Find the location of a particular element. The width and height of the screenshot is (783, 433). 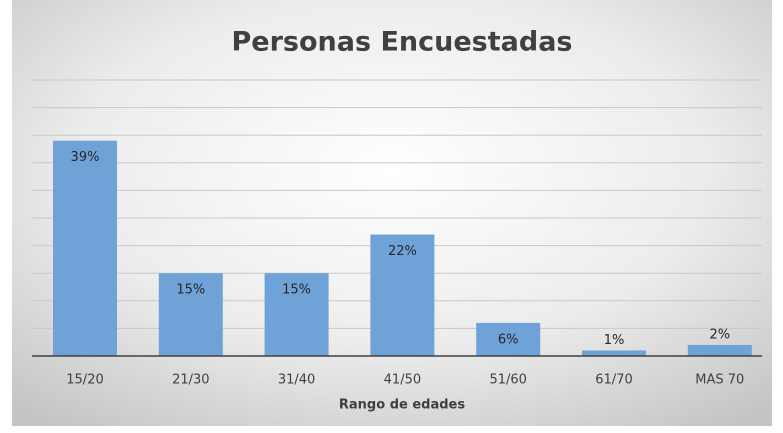

x-axis-title: Rango de edades is located at coordinates (402, 405).